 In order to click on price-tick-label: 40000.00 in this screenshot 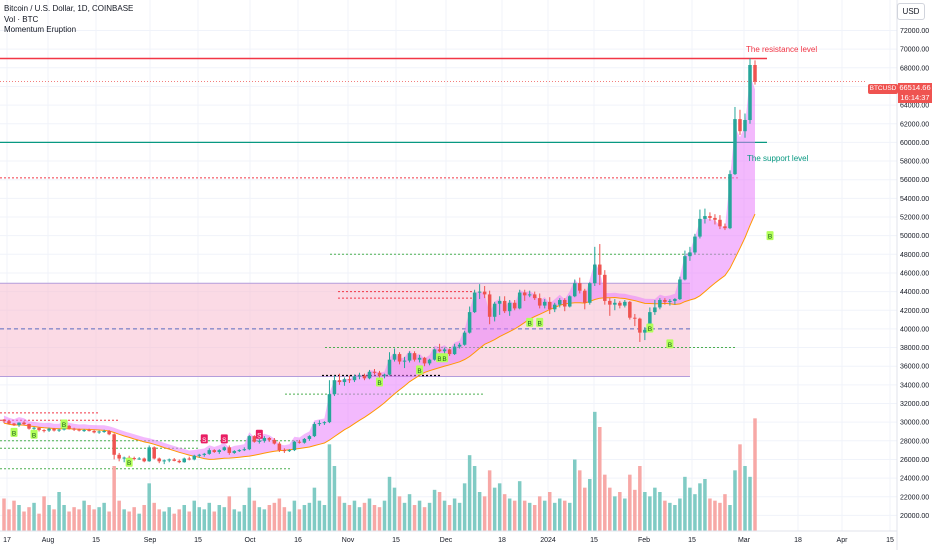, I will do `click(914, 329)`.